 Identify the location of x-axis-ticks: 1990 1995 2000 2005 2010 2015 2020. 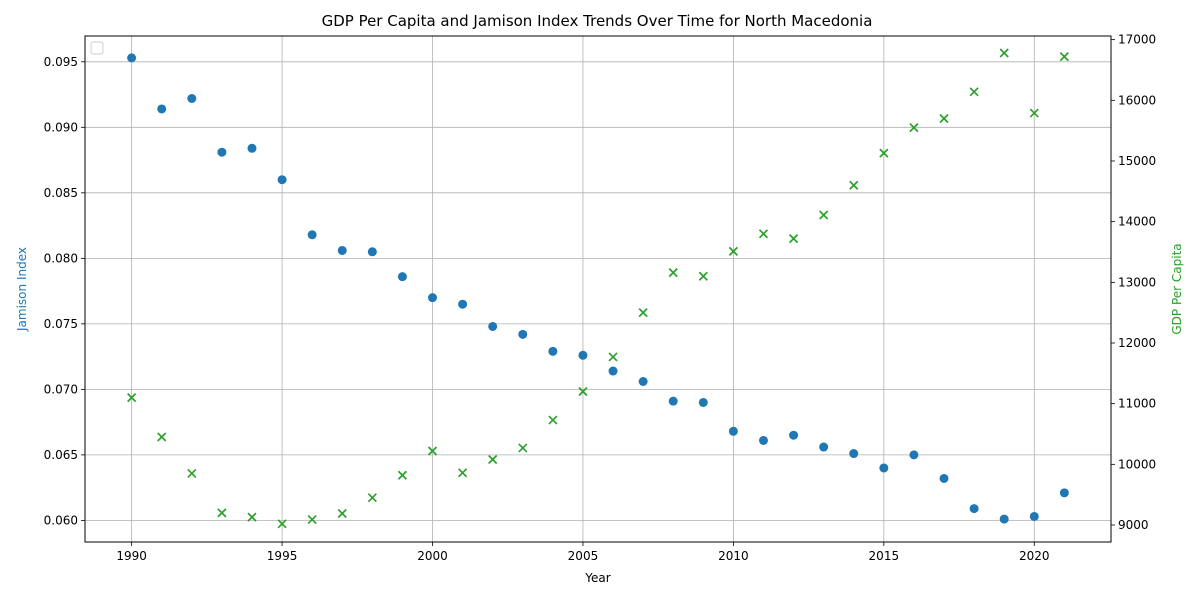
(583, 552).